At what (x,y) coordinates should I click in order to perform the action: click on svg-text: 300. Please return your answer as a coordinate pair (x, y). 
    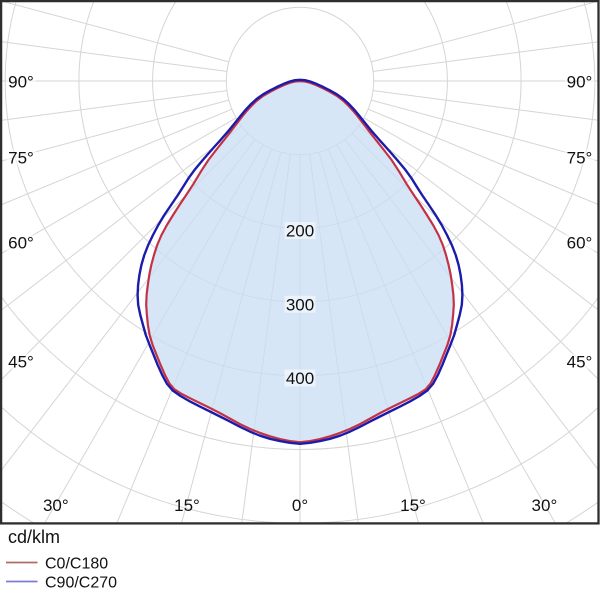
    Looking at the image, I should click on (300, 304).